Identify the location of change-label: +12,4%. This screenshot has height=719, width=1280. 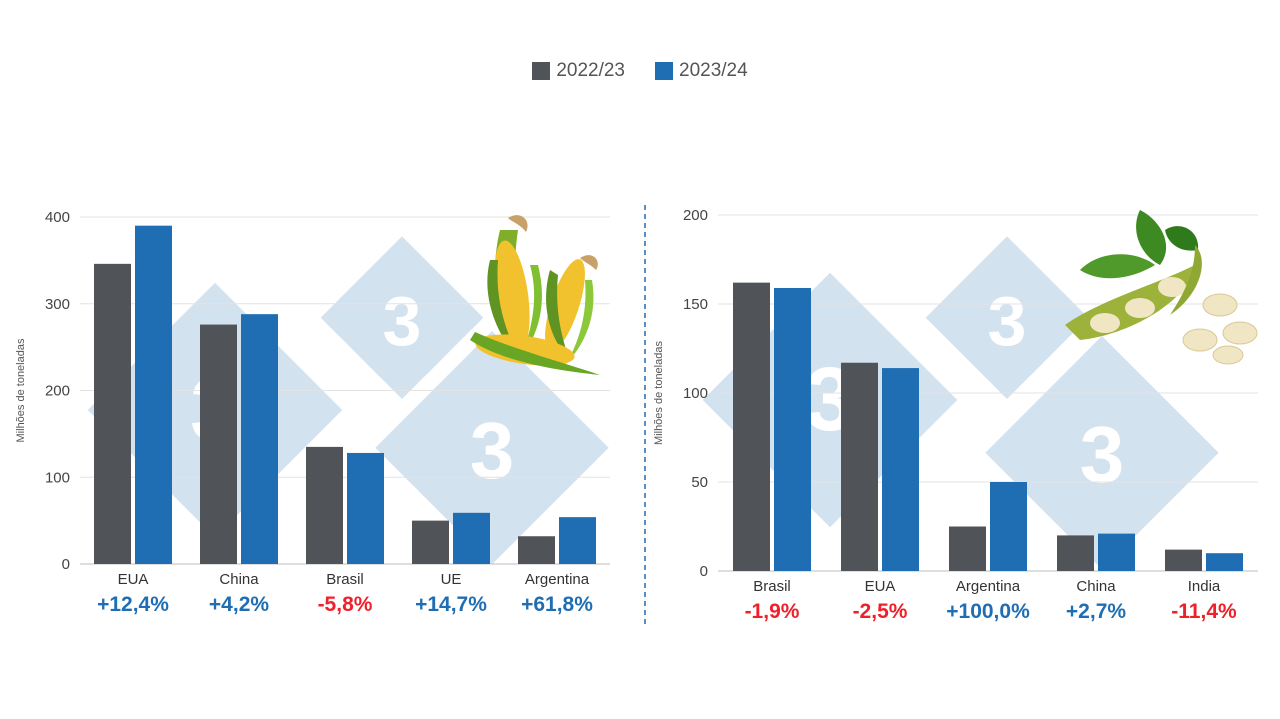
(133, 604).